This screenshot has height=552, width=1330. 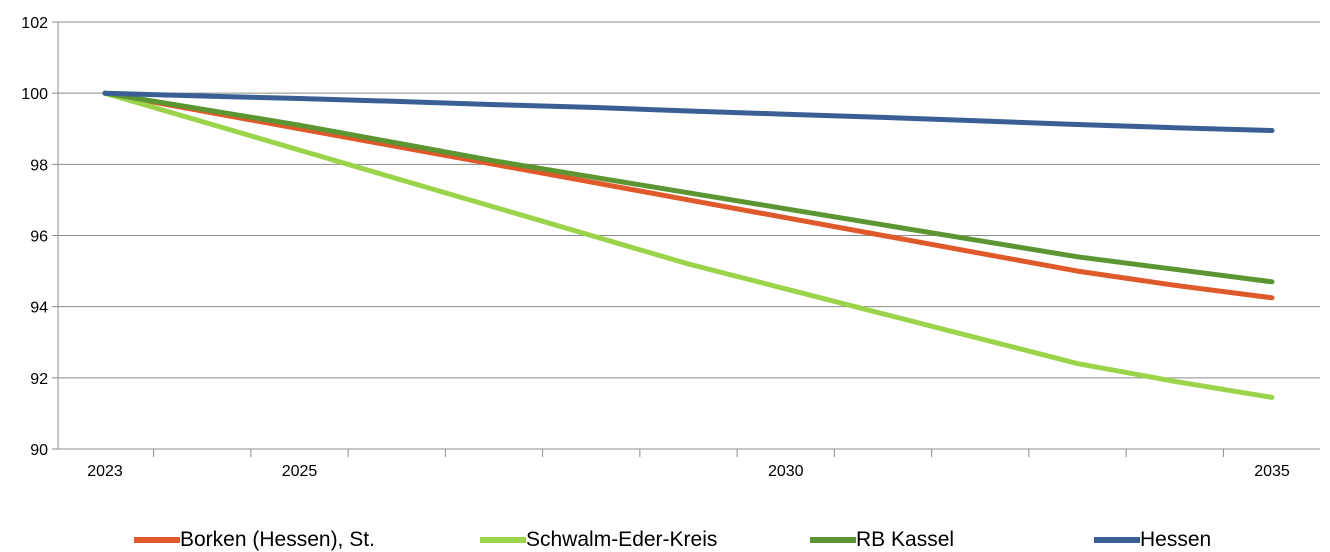 What do you see at coordinates (157, 540) in the screenshot?
I see `legend-swatch-borken` at bounding box center [157, 540].